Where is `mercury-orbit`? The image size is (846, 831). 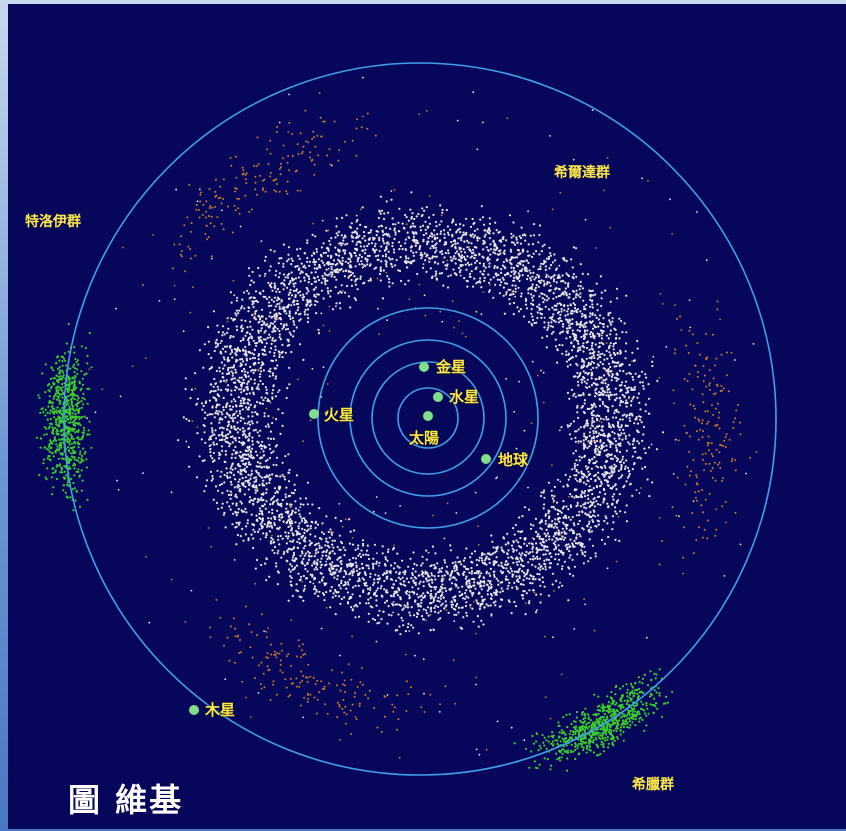 mercury-orbit is located at coordinates (428, 418).